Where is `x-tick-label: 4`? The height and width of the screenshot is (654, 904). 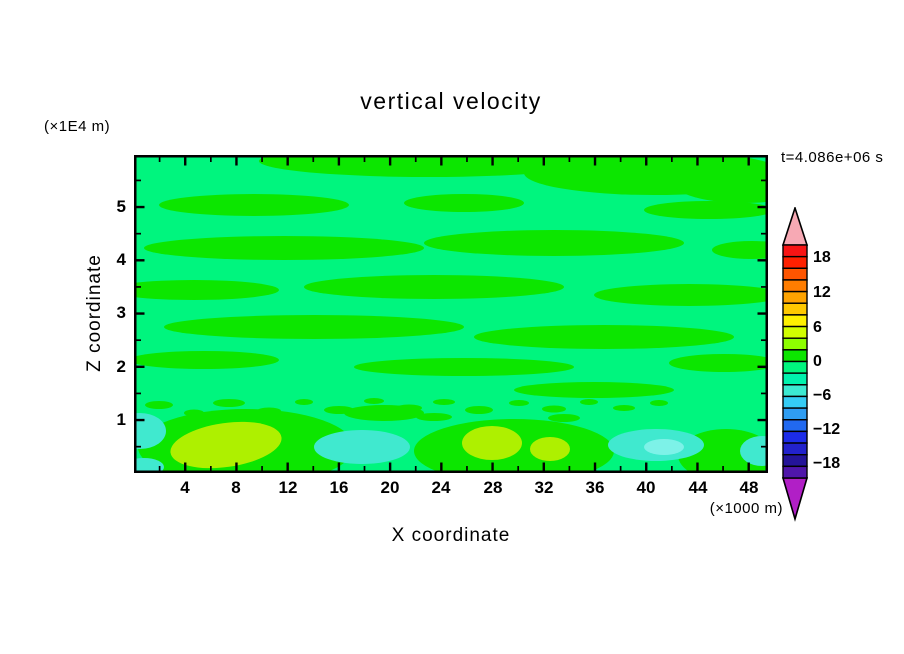 x-tick-label: 4 is located at coordinates (185, 487).